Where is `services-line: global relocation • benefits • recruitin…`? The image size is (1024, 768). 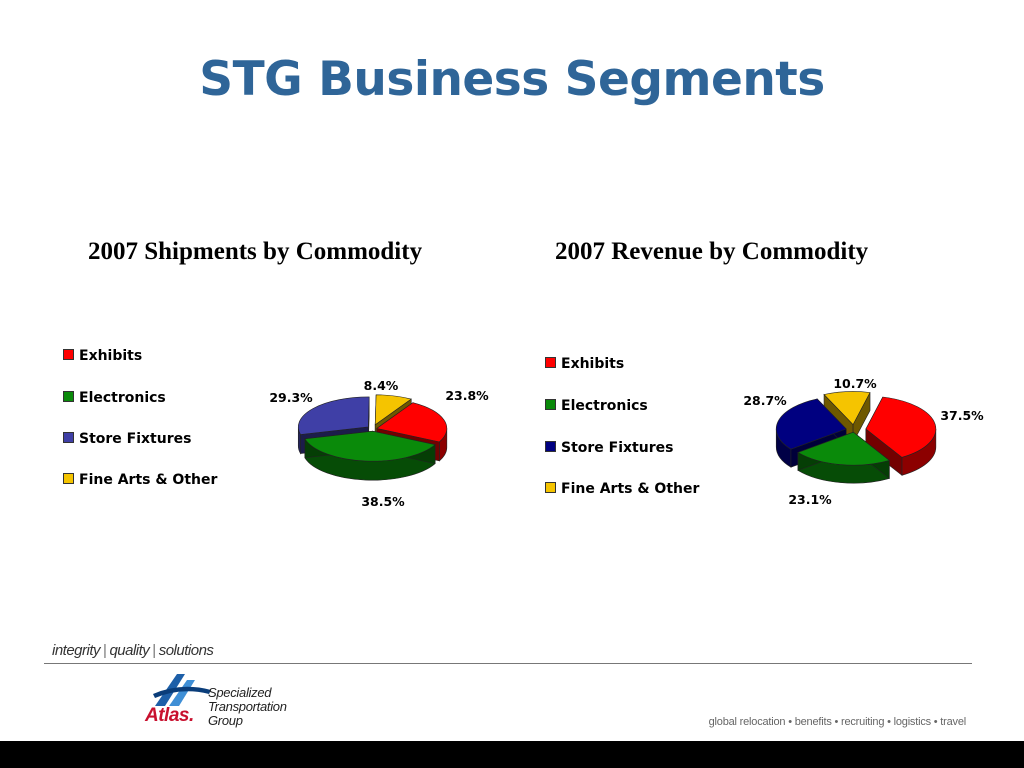
services-line: global relocation • benefits • recruitin… is located at coordinates (837, 722).